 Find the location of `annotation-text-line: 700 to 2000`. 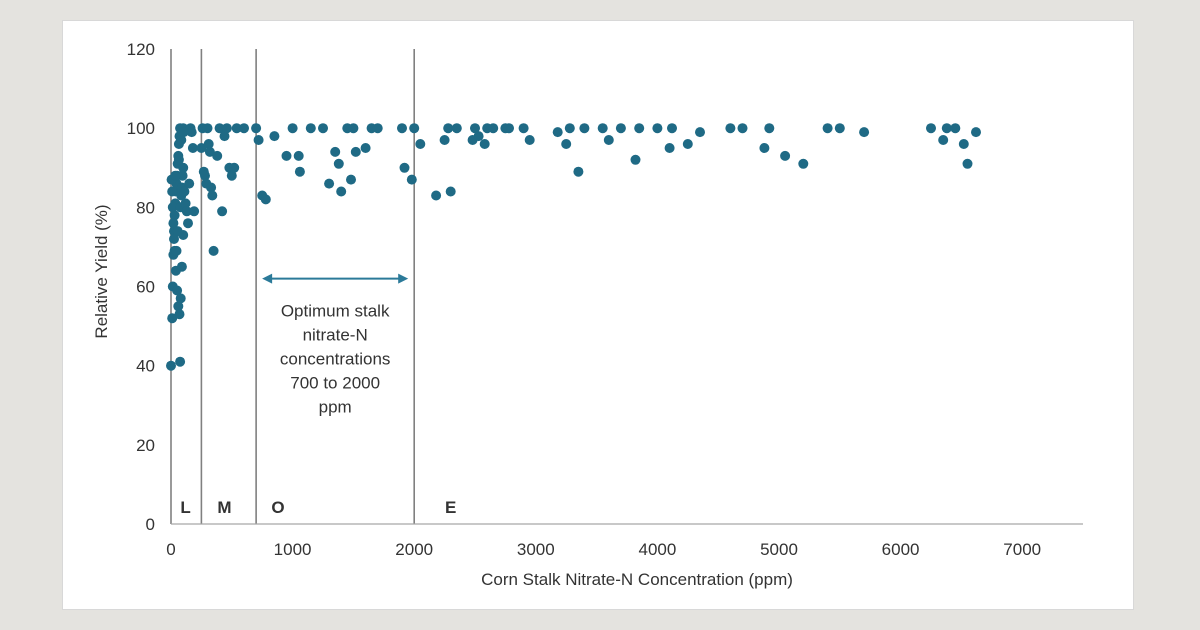

annotation-text-line: 700 to 2000 is located at coordinates (335, 383).